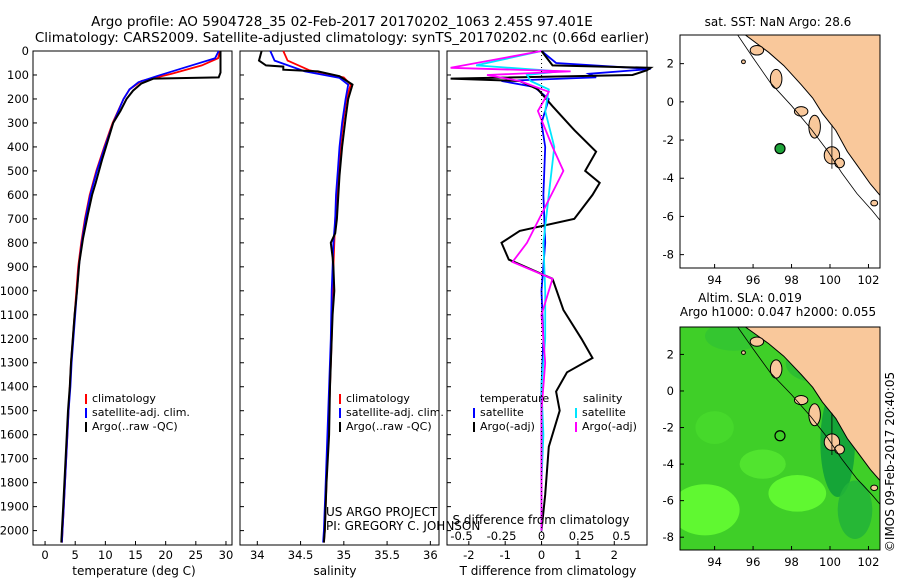 The image size is (900, 580). I want to click on diff-xlabel-top: S difference from climatology, so click(541, 520).